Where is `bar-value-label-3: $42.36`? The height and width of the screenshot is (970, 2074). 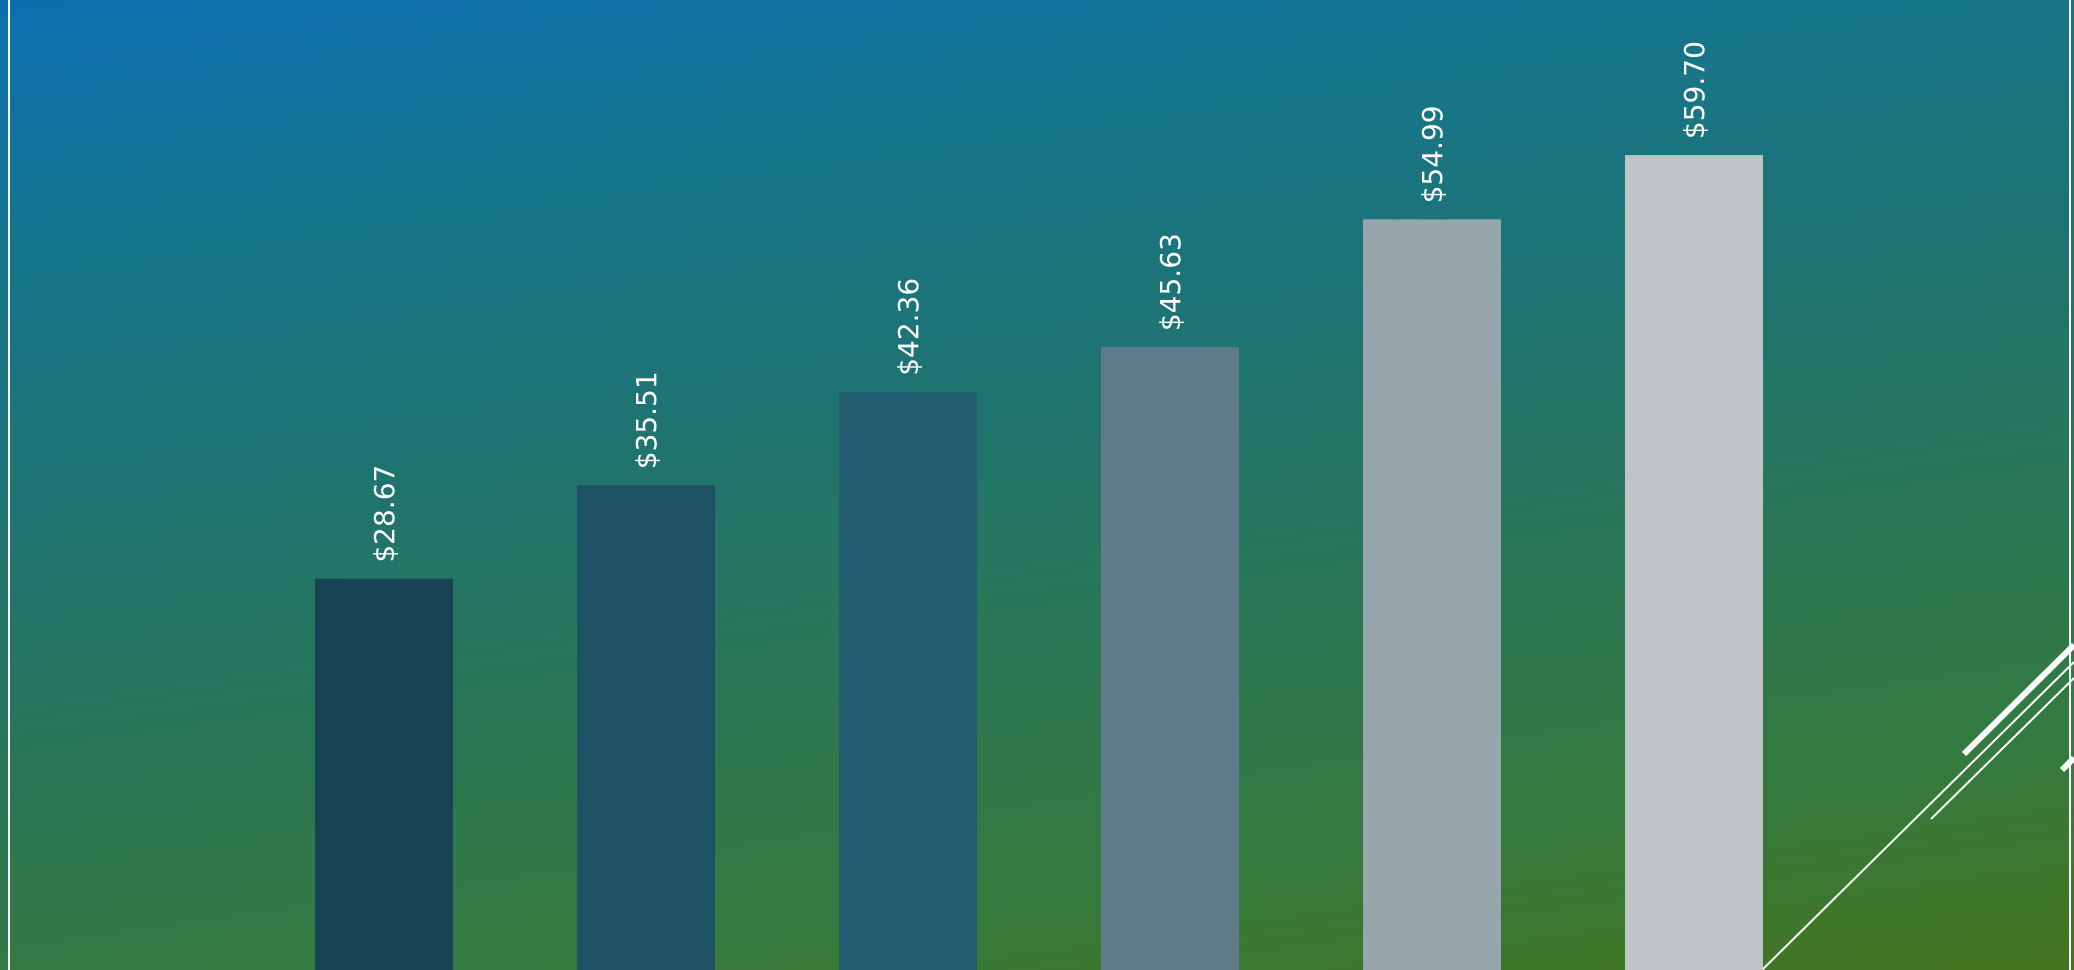
bar-value-label-3: $42.36 is located at coordinates (908, 327).